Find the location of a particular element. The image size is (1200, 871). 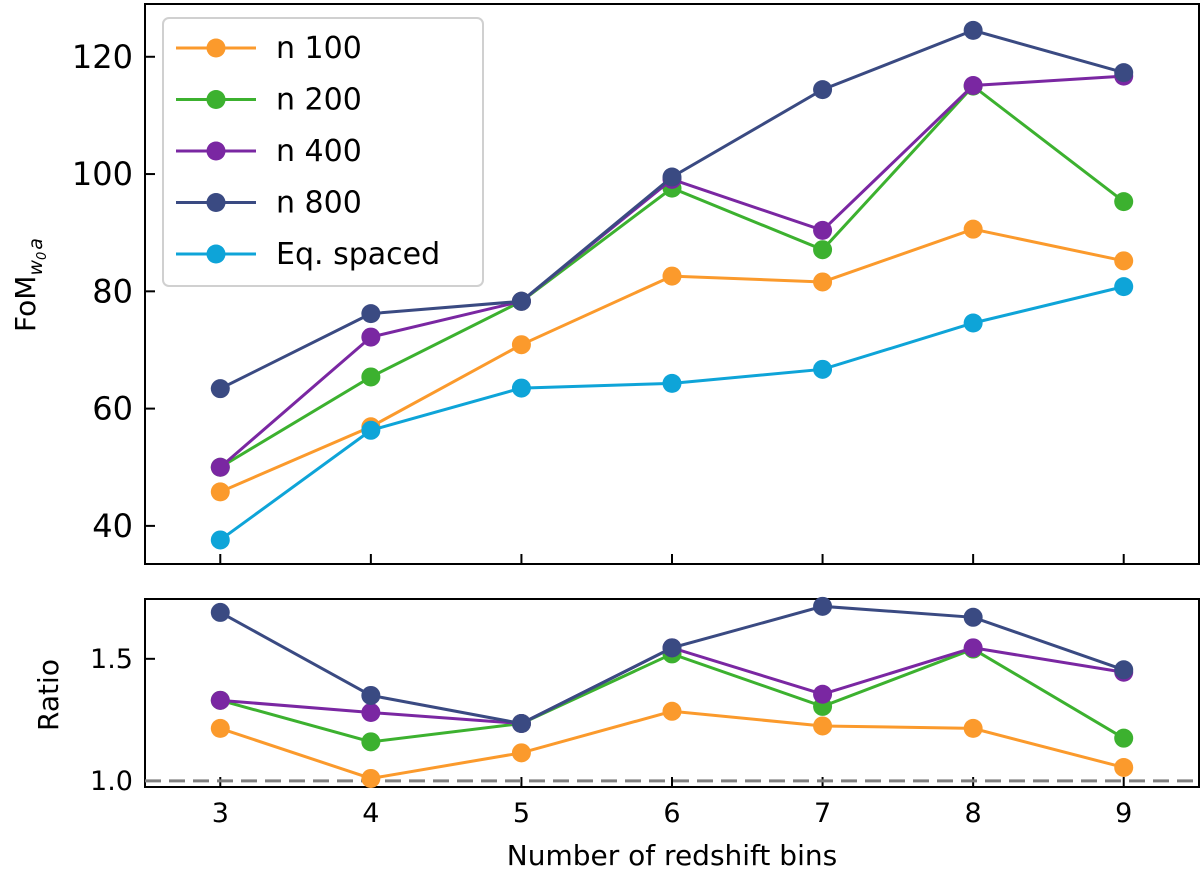

legend-box is located at coordinates (323, 152).